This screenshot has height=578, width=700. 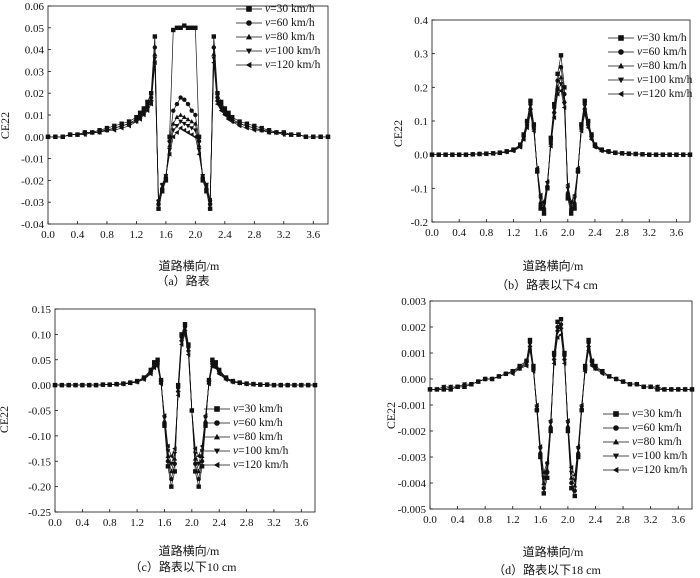 I want to click on y-tick-label: 0.01, so click(x=34, y=116).